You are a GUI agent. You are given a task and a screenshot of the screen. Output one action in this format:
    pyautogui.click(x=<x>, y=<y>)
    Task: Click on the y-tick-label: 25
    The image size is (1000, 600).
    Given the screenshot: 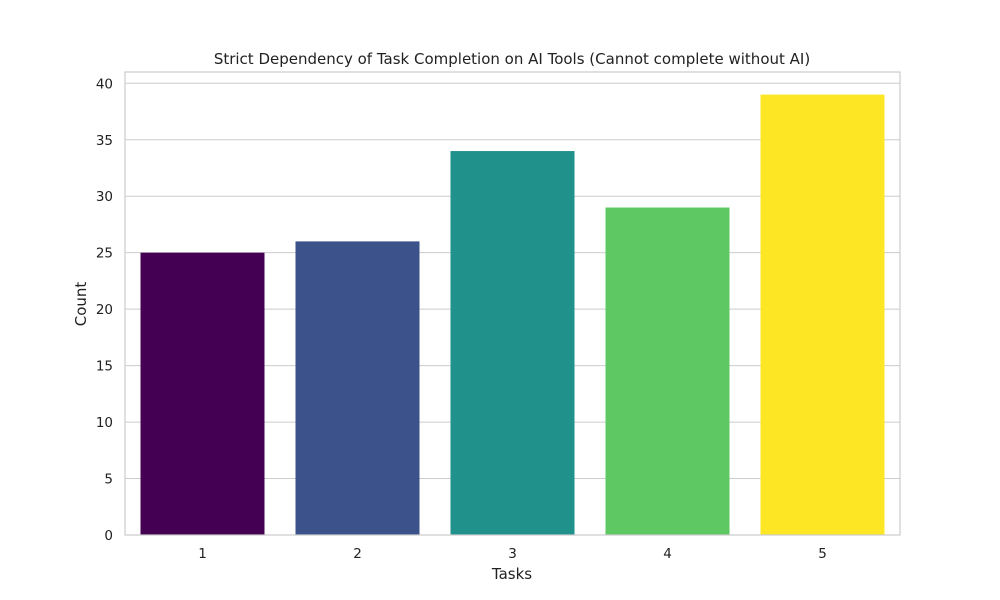 What is the action you would take?
    pyautogui.click(x=104, y=254)
    